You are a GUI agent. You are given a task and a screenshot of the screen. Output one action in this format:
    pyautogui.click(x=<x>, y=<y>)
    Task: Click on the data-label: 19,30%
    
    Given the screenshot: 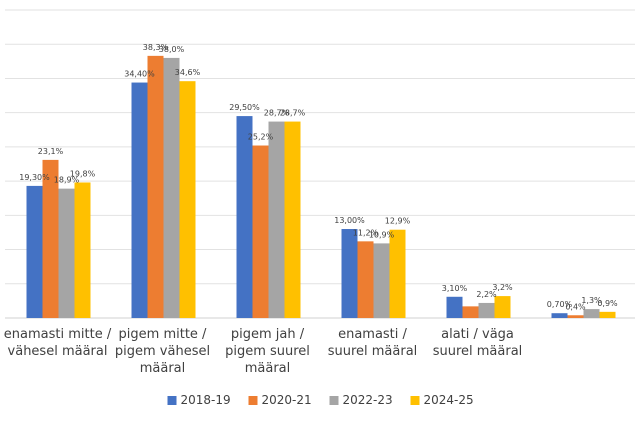 What is the action you would take?
    pyautogui.click(x=34, y=177)
    